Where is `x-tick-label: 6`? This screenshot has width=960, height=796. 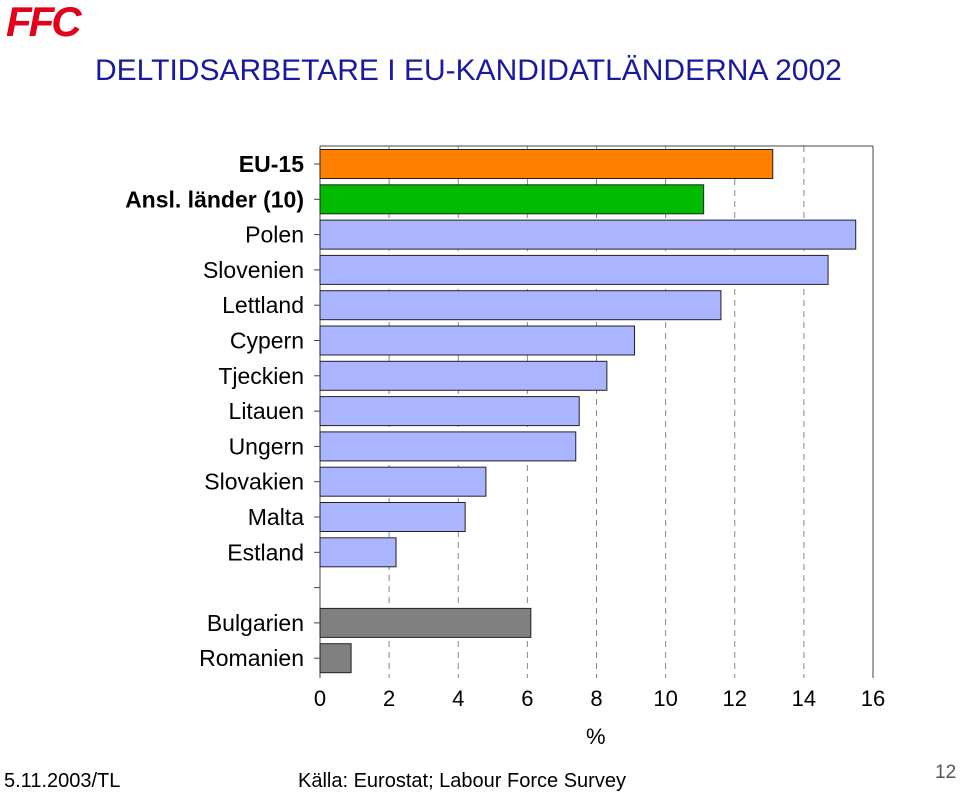
x-tick-label: 6 is located at coordinates (527, 698).